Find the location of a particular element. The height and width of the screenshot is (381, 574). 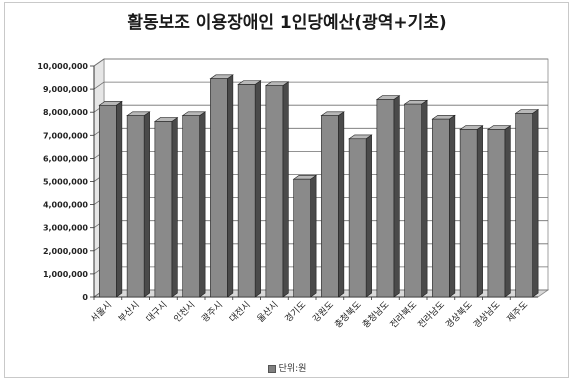

y-tick-label: 10,000,000 is located at coordinates (62, 66).